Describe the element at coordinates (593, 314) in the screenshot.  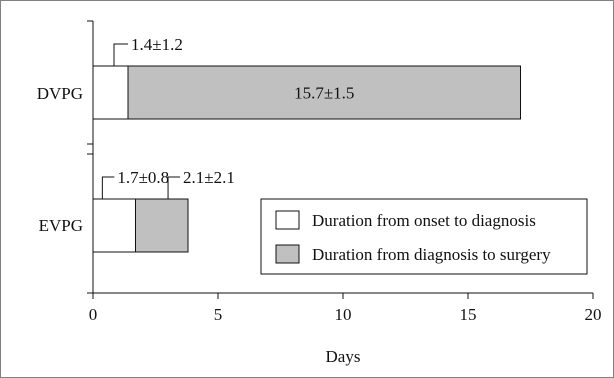
I see `x-tick-label: 20` at that location.